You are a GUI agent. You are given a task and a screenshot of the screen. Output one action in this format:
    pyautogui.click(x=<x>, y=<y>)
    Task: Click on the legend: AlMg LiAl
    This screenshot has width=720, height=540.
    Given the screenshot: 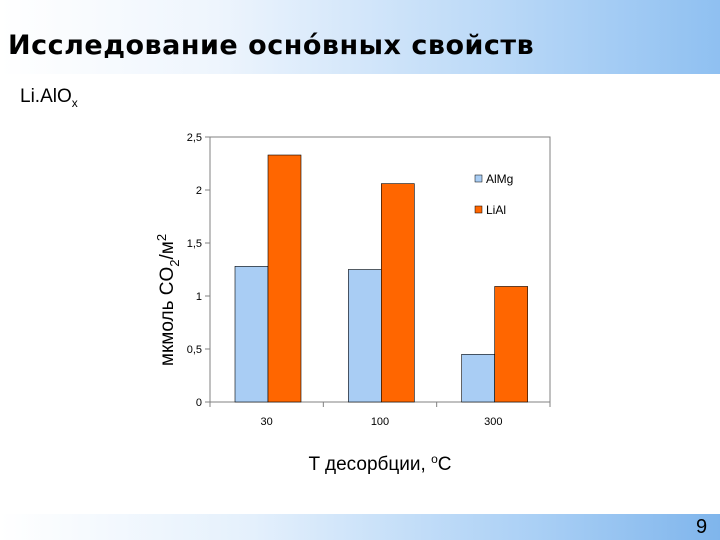 What is the action you would take?
    pyautogui.click(x=493, y=194)
    